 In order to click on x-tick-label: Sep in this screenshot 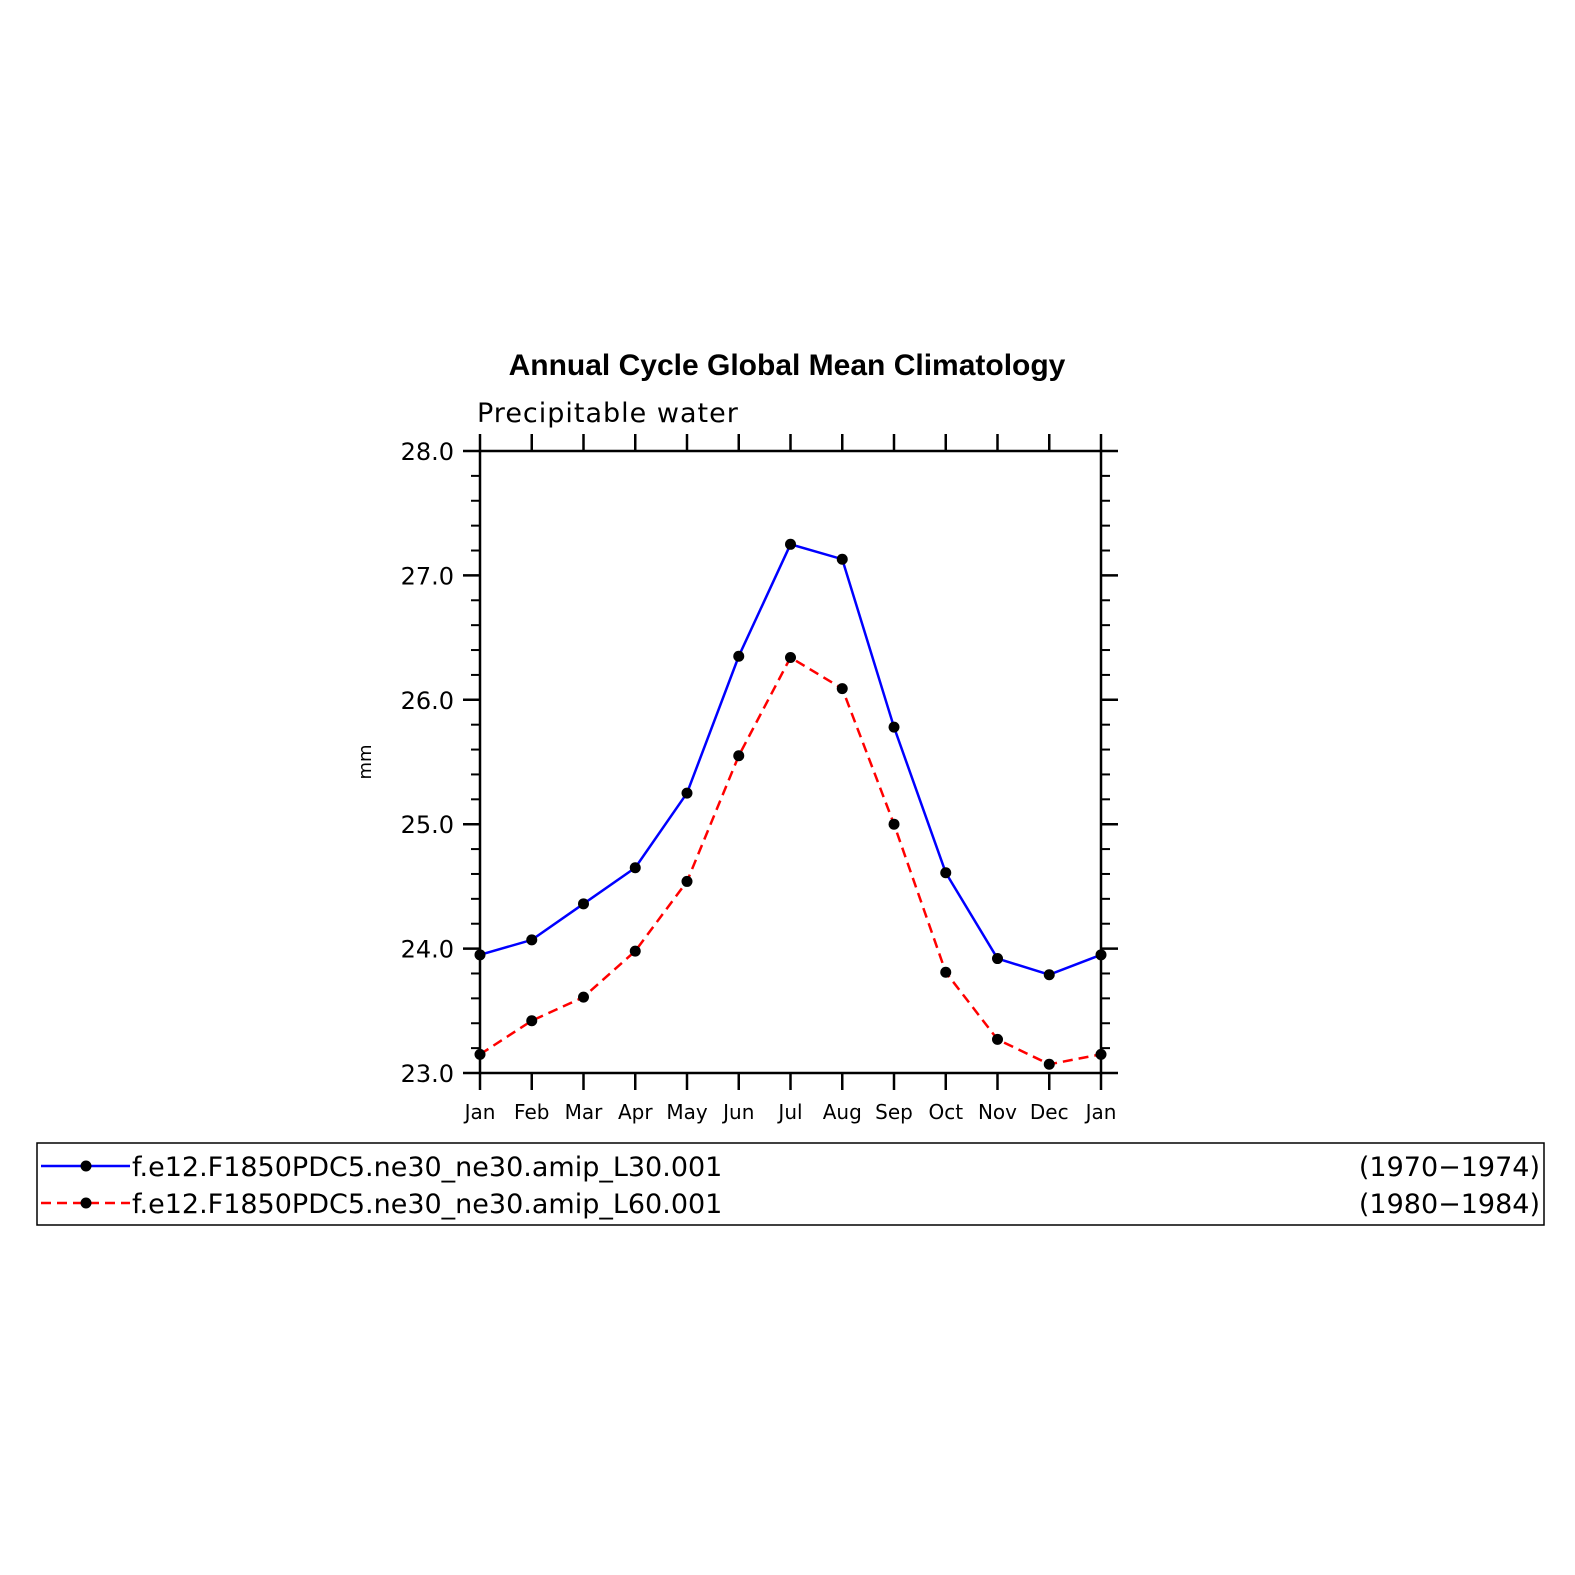, I will do `click(894, 1112)`.